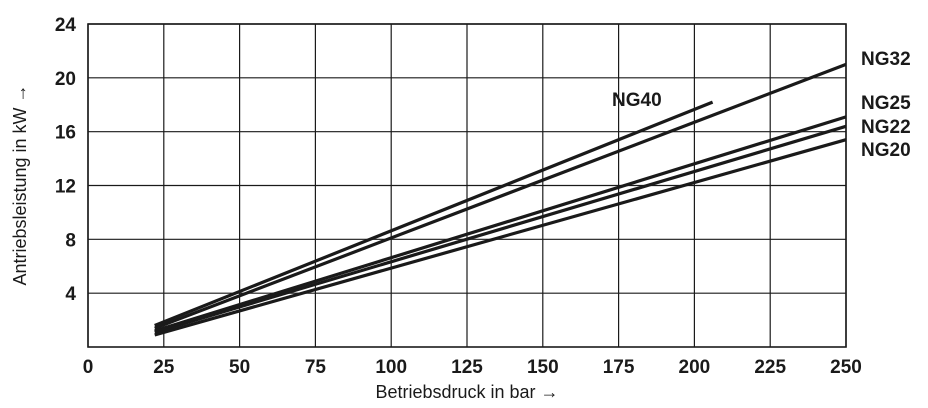 The height and width of the screenshot is (408, 928). I want to click on x-tick-label: 225, so click(770, 367).